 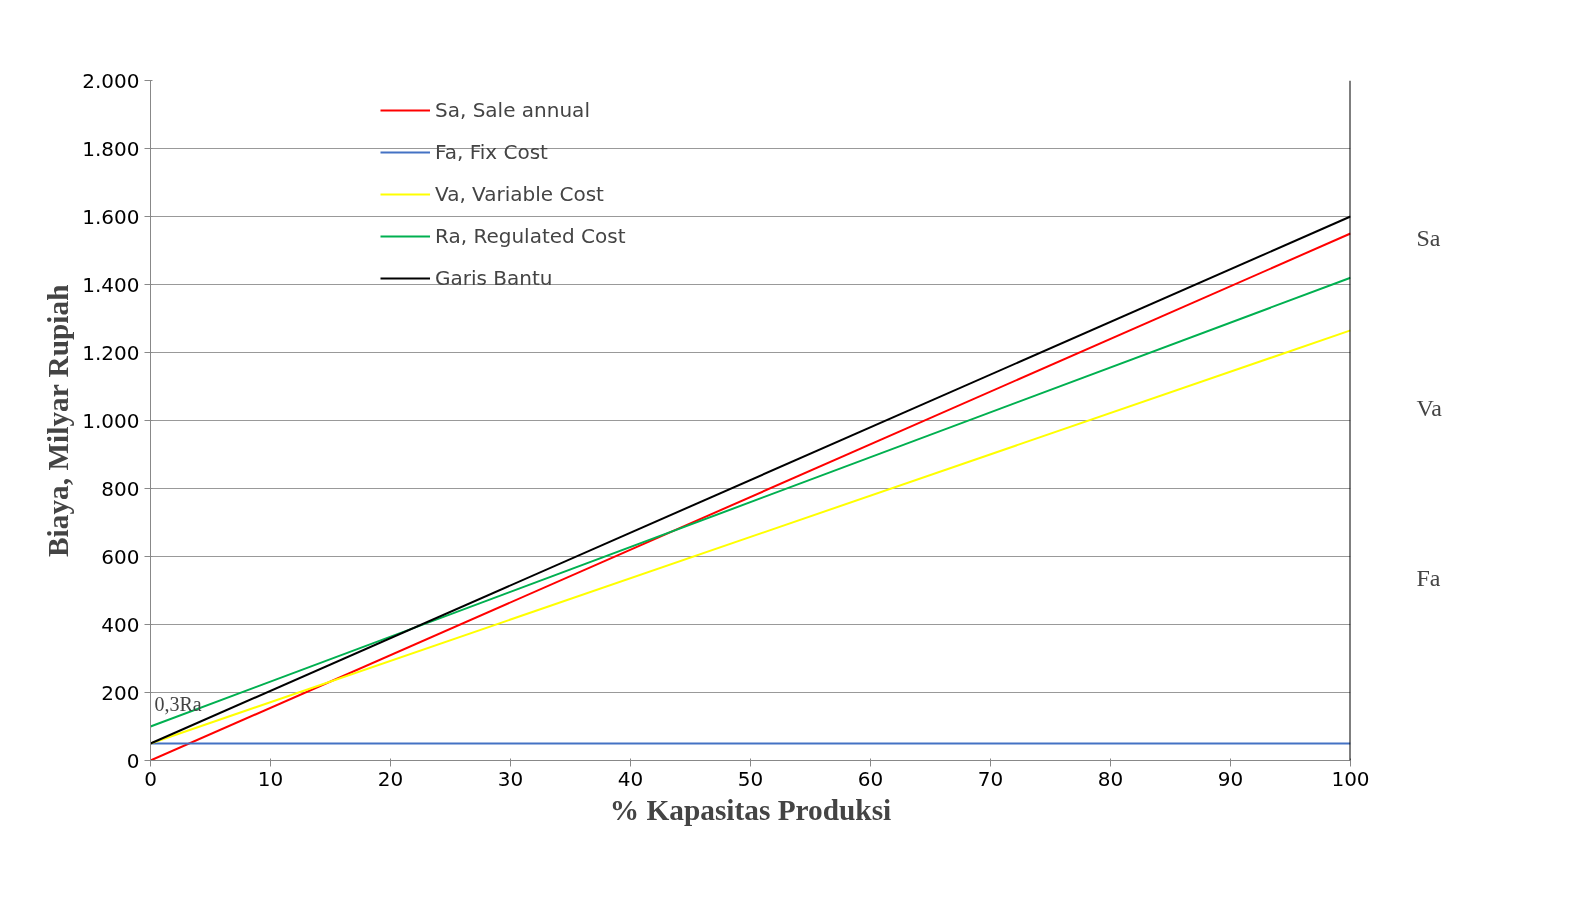 I want to click on y-tick-label: 400, so click(x=120, y=624).